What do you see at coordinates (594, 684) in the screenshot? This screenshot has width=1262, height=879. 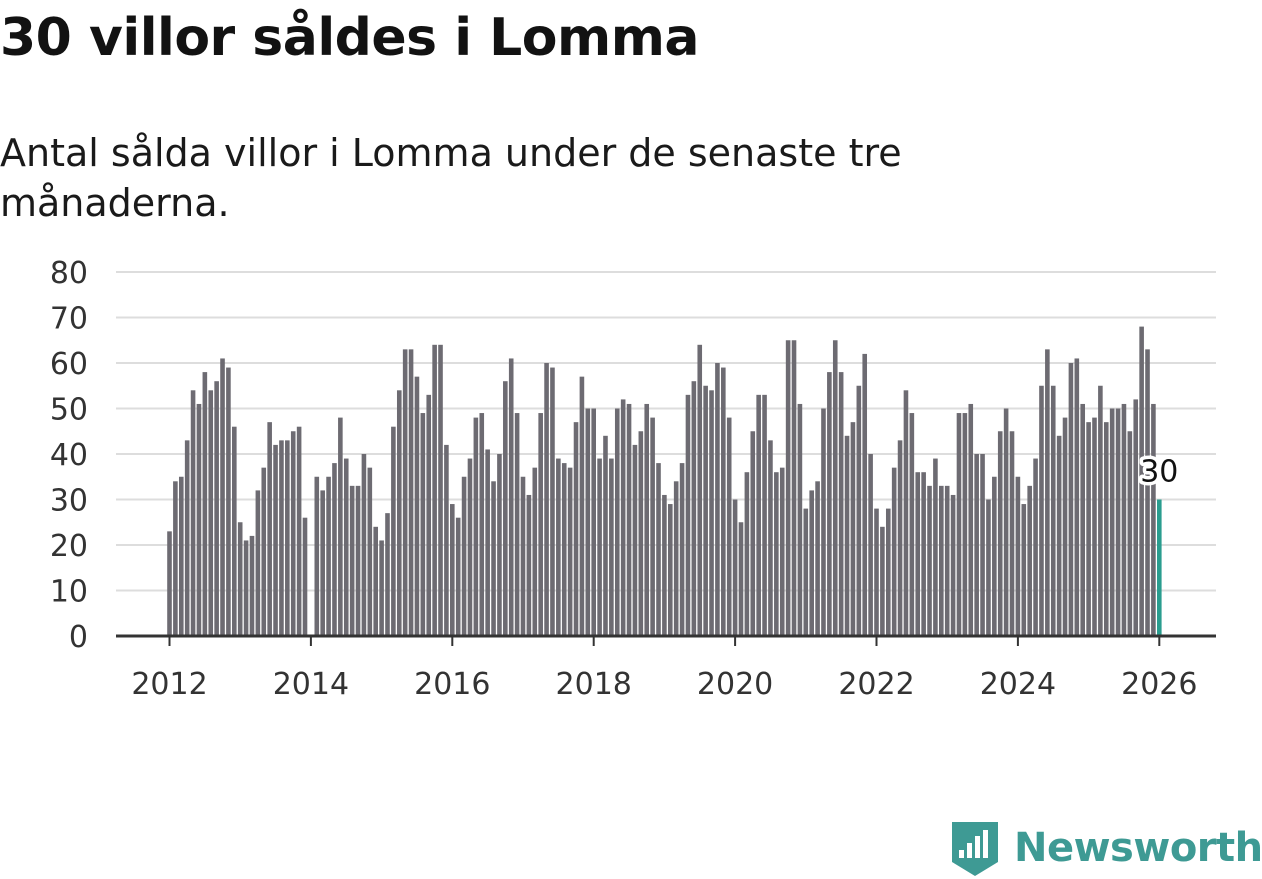 I see `x-tick-label: 2018` at bounding box center [594, 684].